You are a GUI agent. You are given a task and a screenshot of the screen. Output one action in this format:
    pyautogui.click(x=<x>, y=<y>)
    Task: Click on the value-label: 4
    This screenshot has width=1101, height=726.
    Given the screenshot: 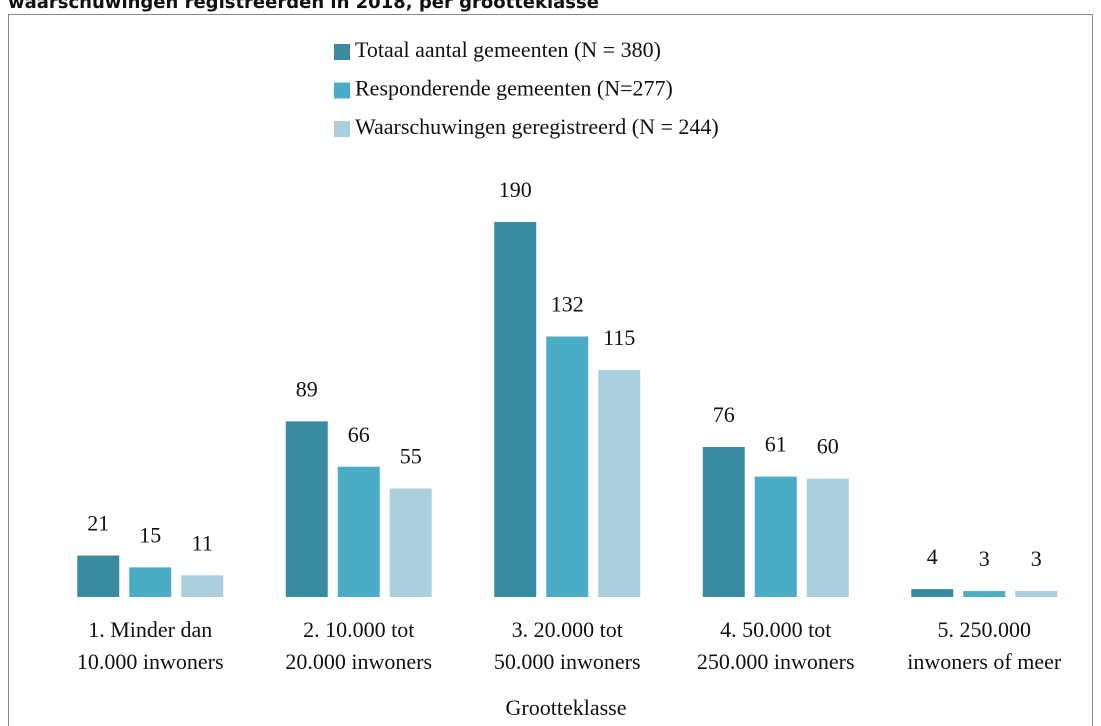 What is the action you would take?
    pyautogui.click(x=932, y=556)
    